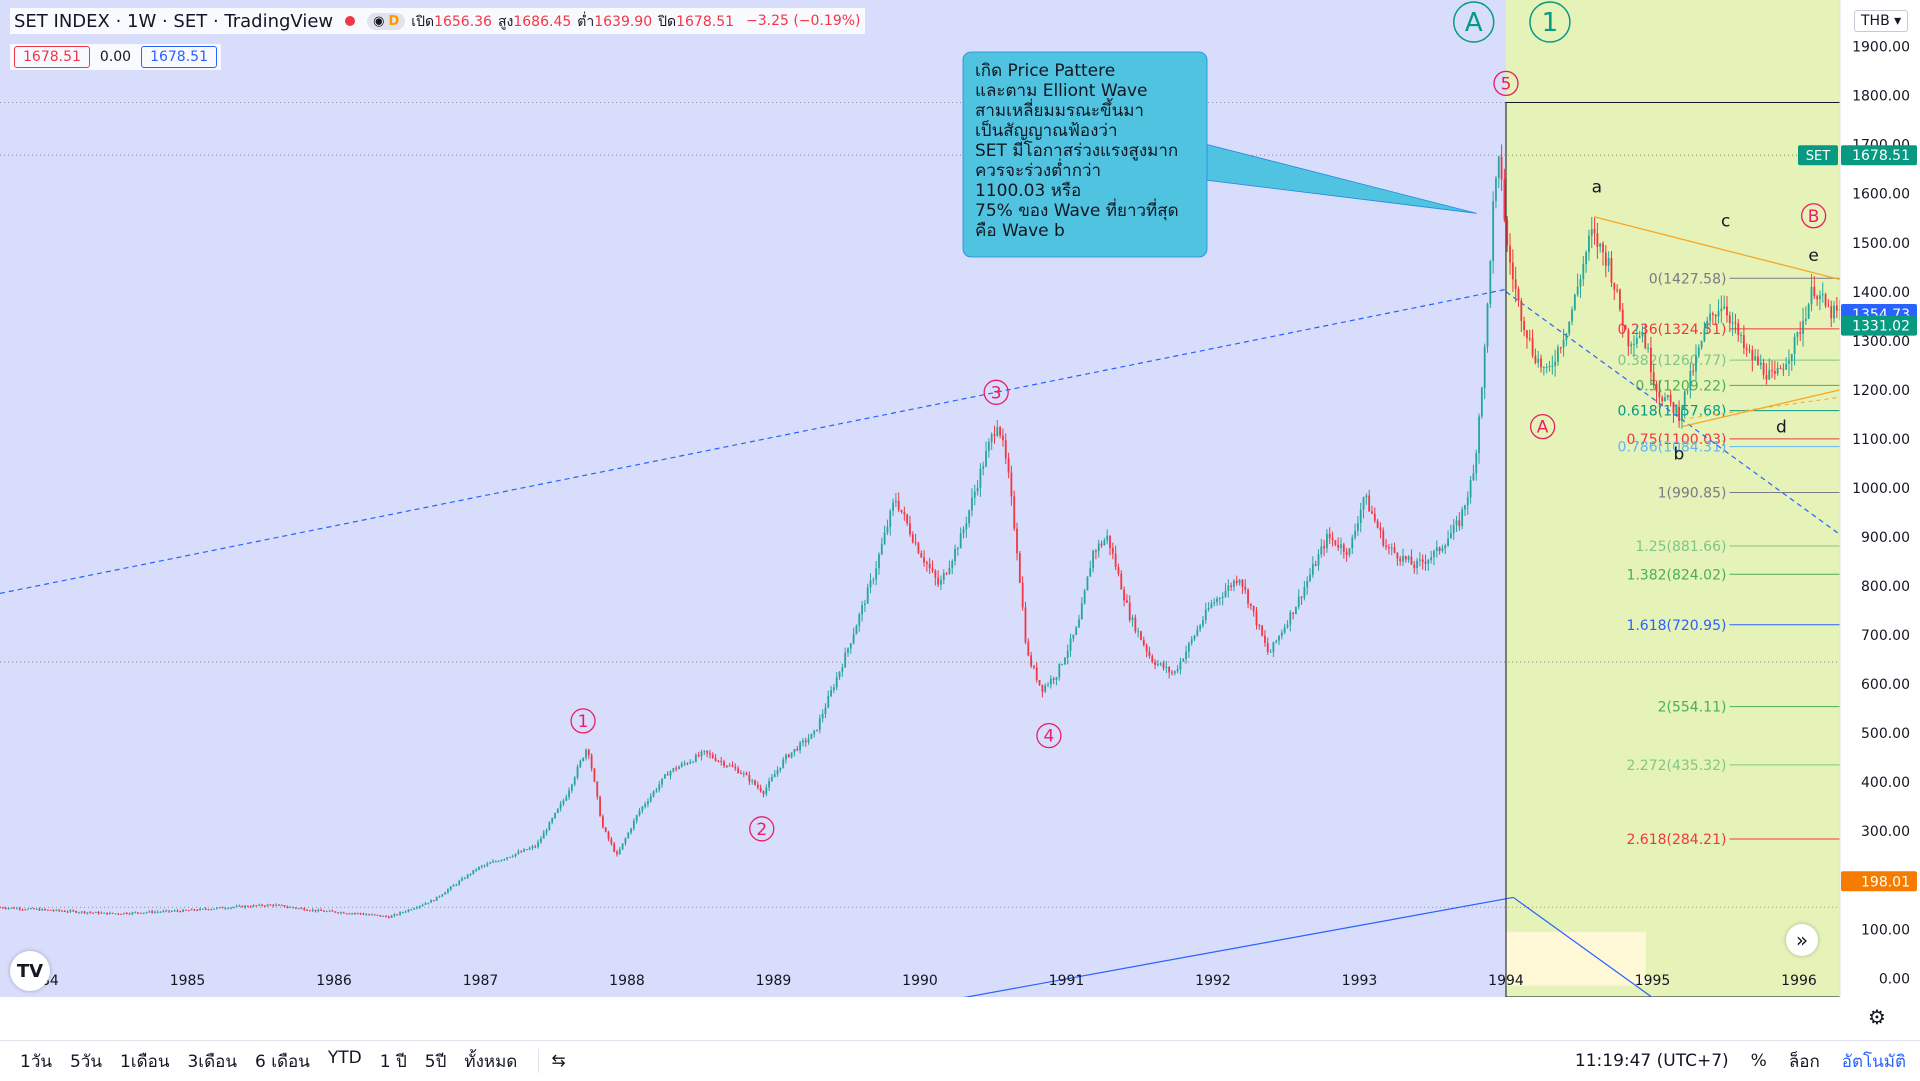  I want to click on range-button: 5ปี, so click(435, 1061).